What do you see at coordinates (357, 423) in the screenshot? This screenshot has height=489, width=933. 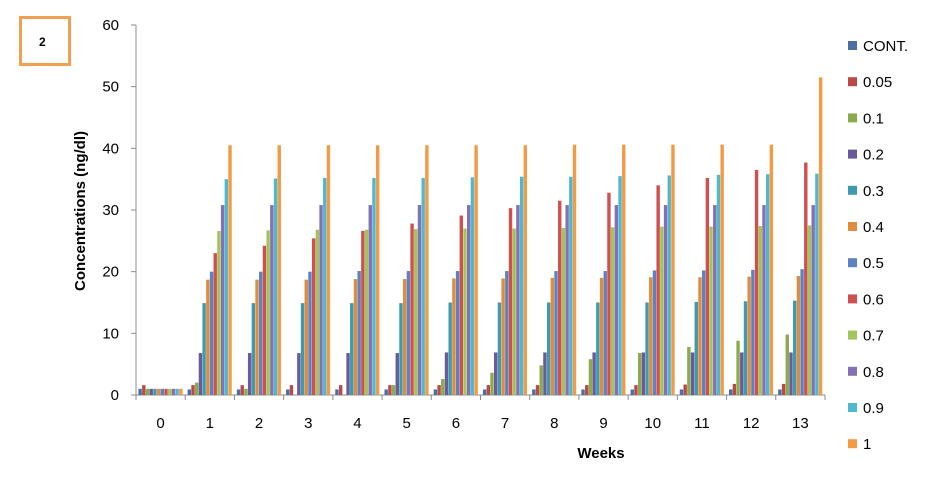 I see `x-tick-label: 4` at bounding box center [357, 423].